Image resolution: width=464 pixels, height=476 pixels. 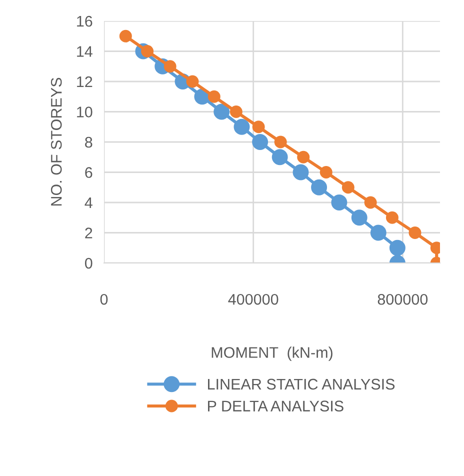 I want to click on x-tick-label: 0, so click(x=104, y=299).